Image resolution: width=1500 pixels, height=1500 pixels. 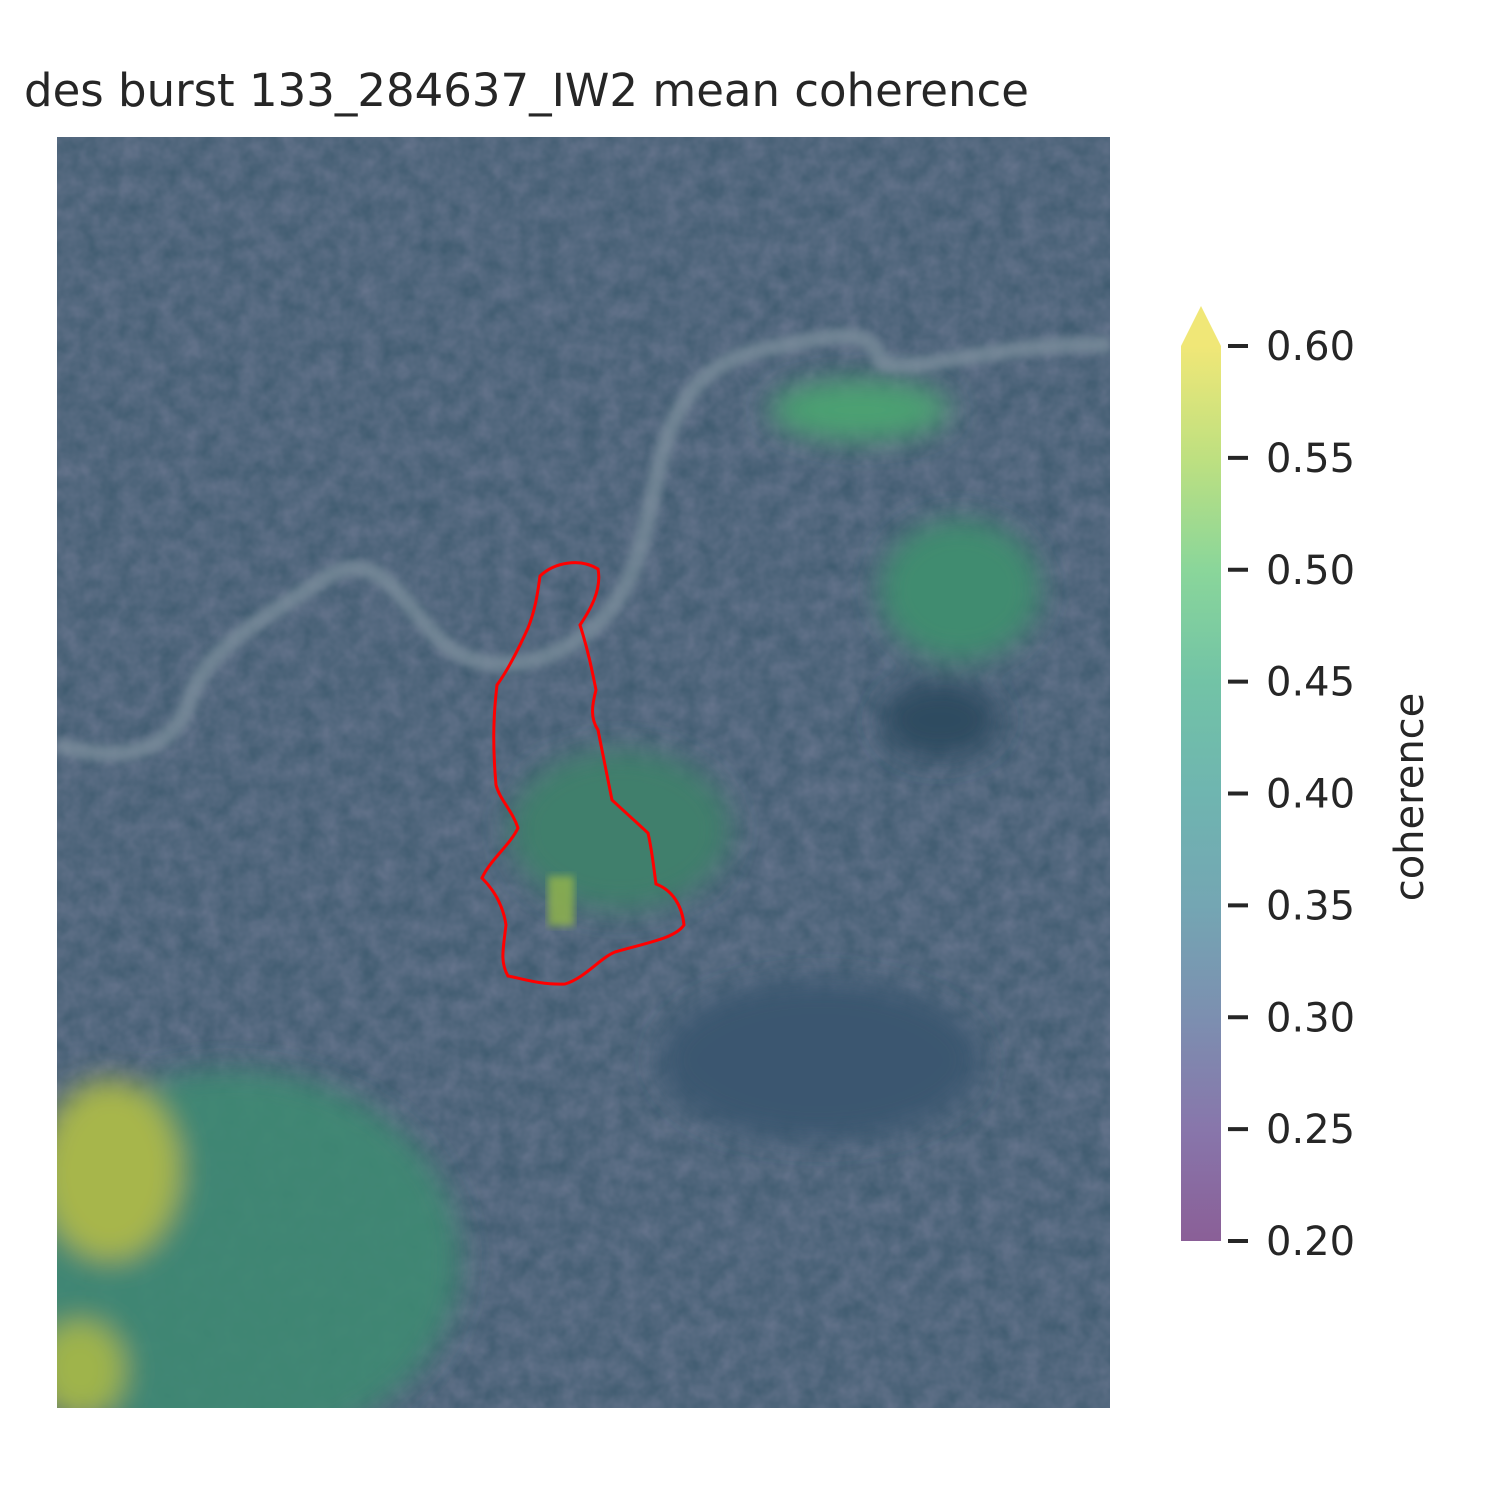 What do you see at coordinates (1310, 571) in the screenshot?
I see `colorbar-tick-label: 0.50` at bounding box center [1310, 571].